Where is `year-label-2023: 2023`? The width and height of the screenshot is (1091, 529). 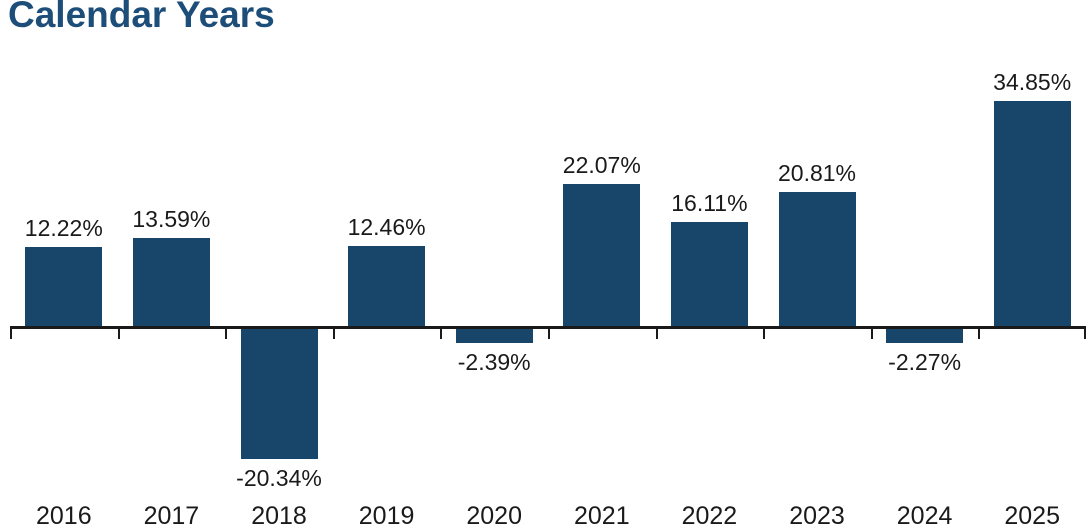 year-label-2023: 2023 is located at coordinates (817, 515).